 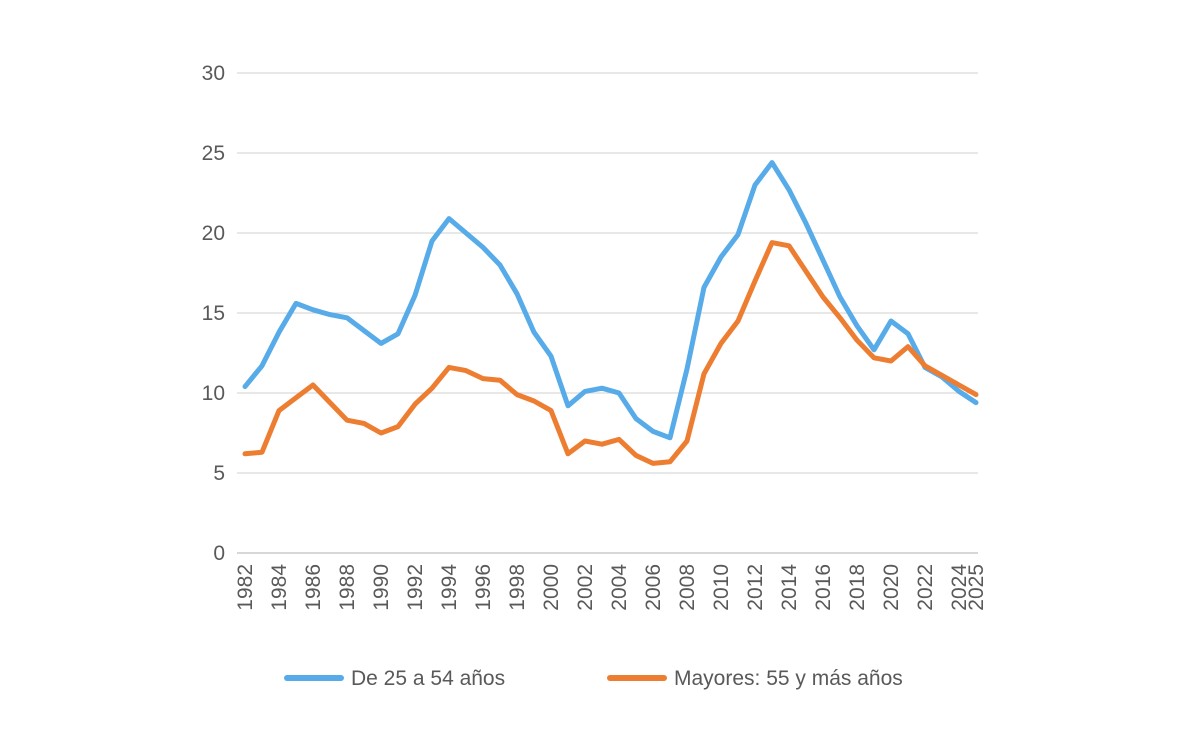 I want to click on x-tick-label: 1996, so click(x=483, y=587).